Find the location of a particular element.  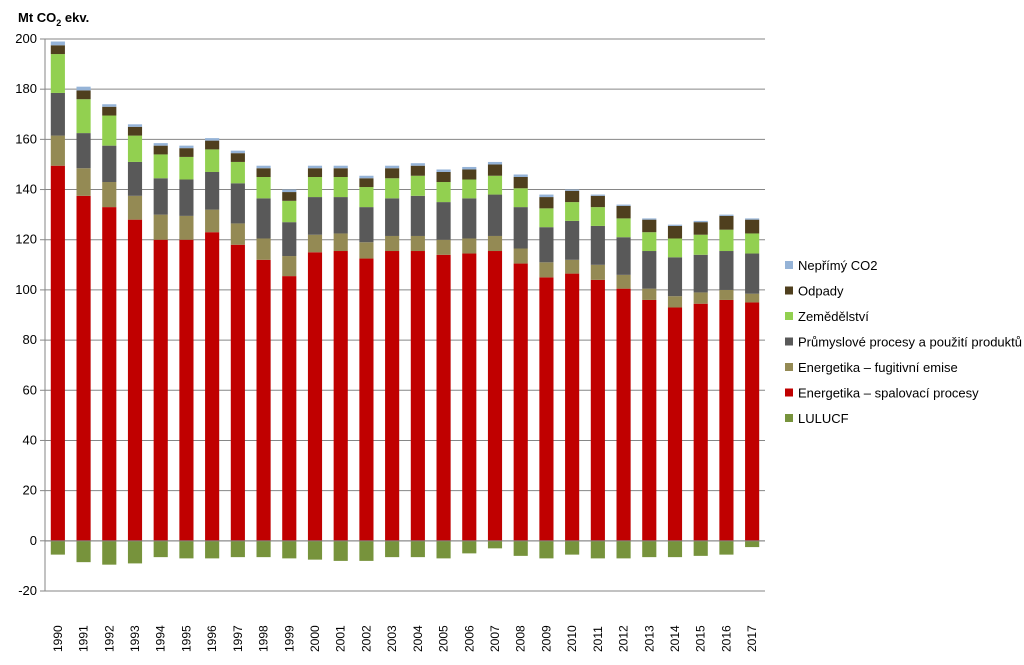

x-tick-label-2017: 2017 is located at coordinates (752, 638).